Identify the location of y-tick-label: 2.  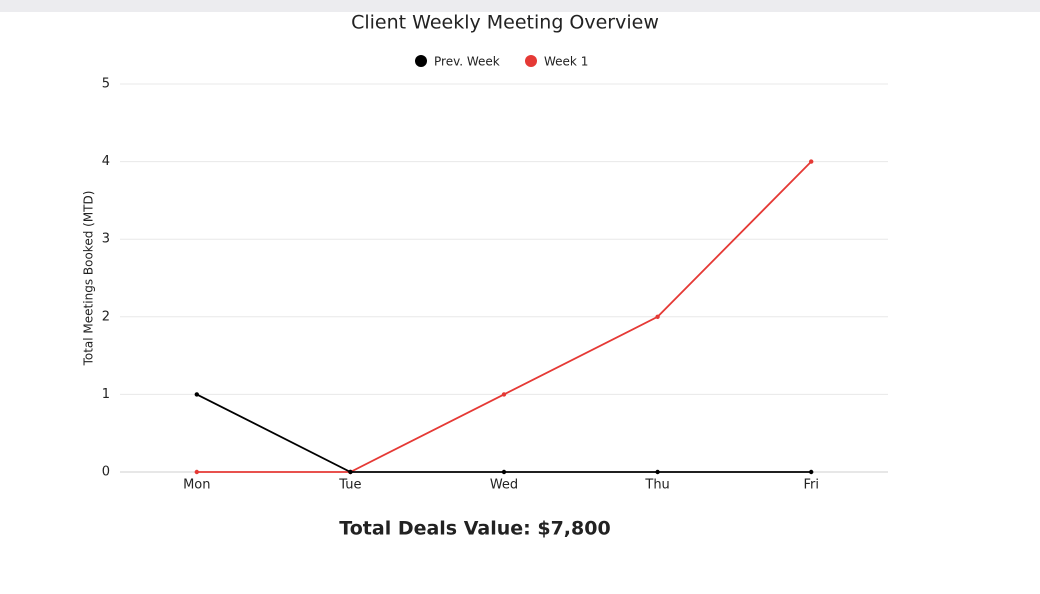
(106, 316).